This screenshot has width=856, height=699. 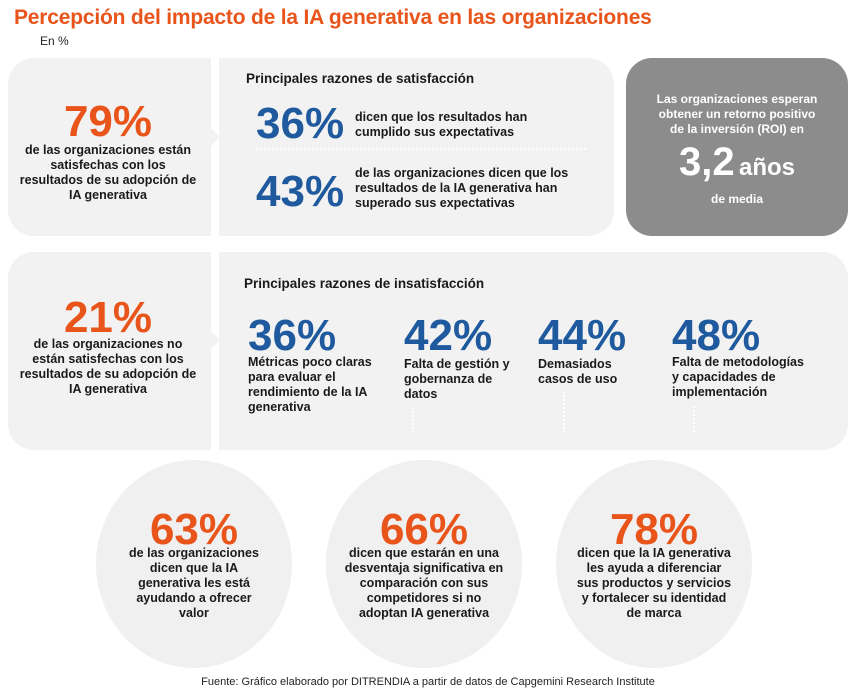 What do you see at coordinates (457, 379) in the screenshot?
I see `dis-reason-2-text: Falta de gestión y gobernanza de datos` at bounding box center [457, 379].